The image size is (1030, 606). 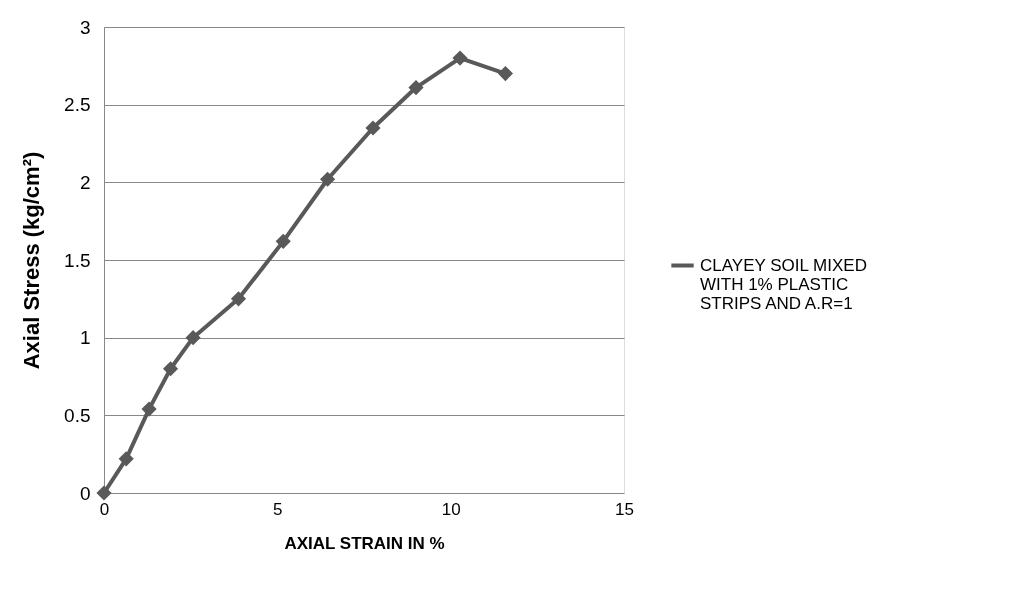 What do you see at coordinates (364, 543) in the screenshot?
I see `x-axis-title: AXIAL STRAIN IN %` at bounding box center [364, 543].